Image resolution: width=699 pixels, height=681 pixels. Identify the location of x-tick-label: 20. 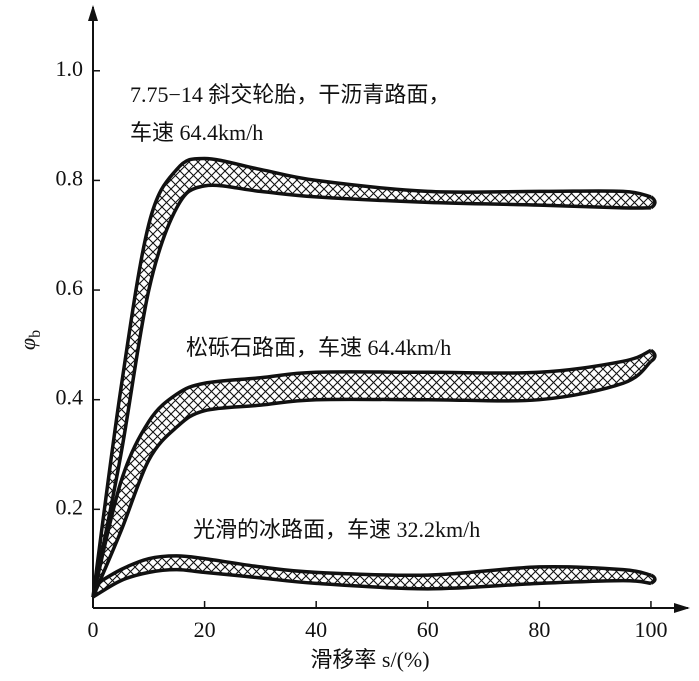
(205, 629).